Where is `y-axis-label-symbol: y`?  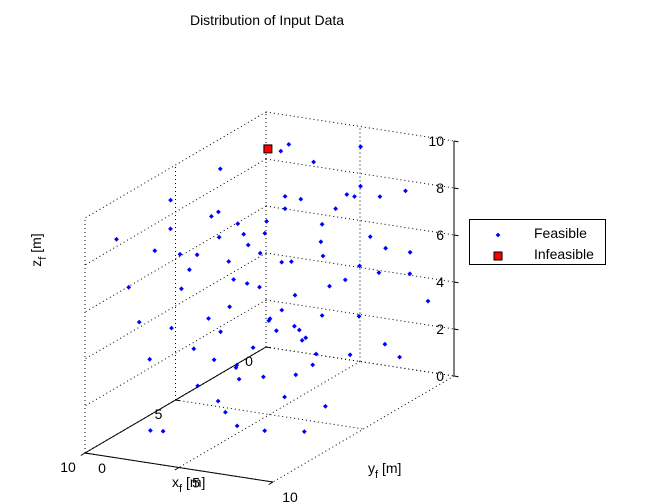 y-axis-label-symbol: y is located at coordinates (371, 468).